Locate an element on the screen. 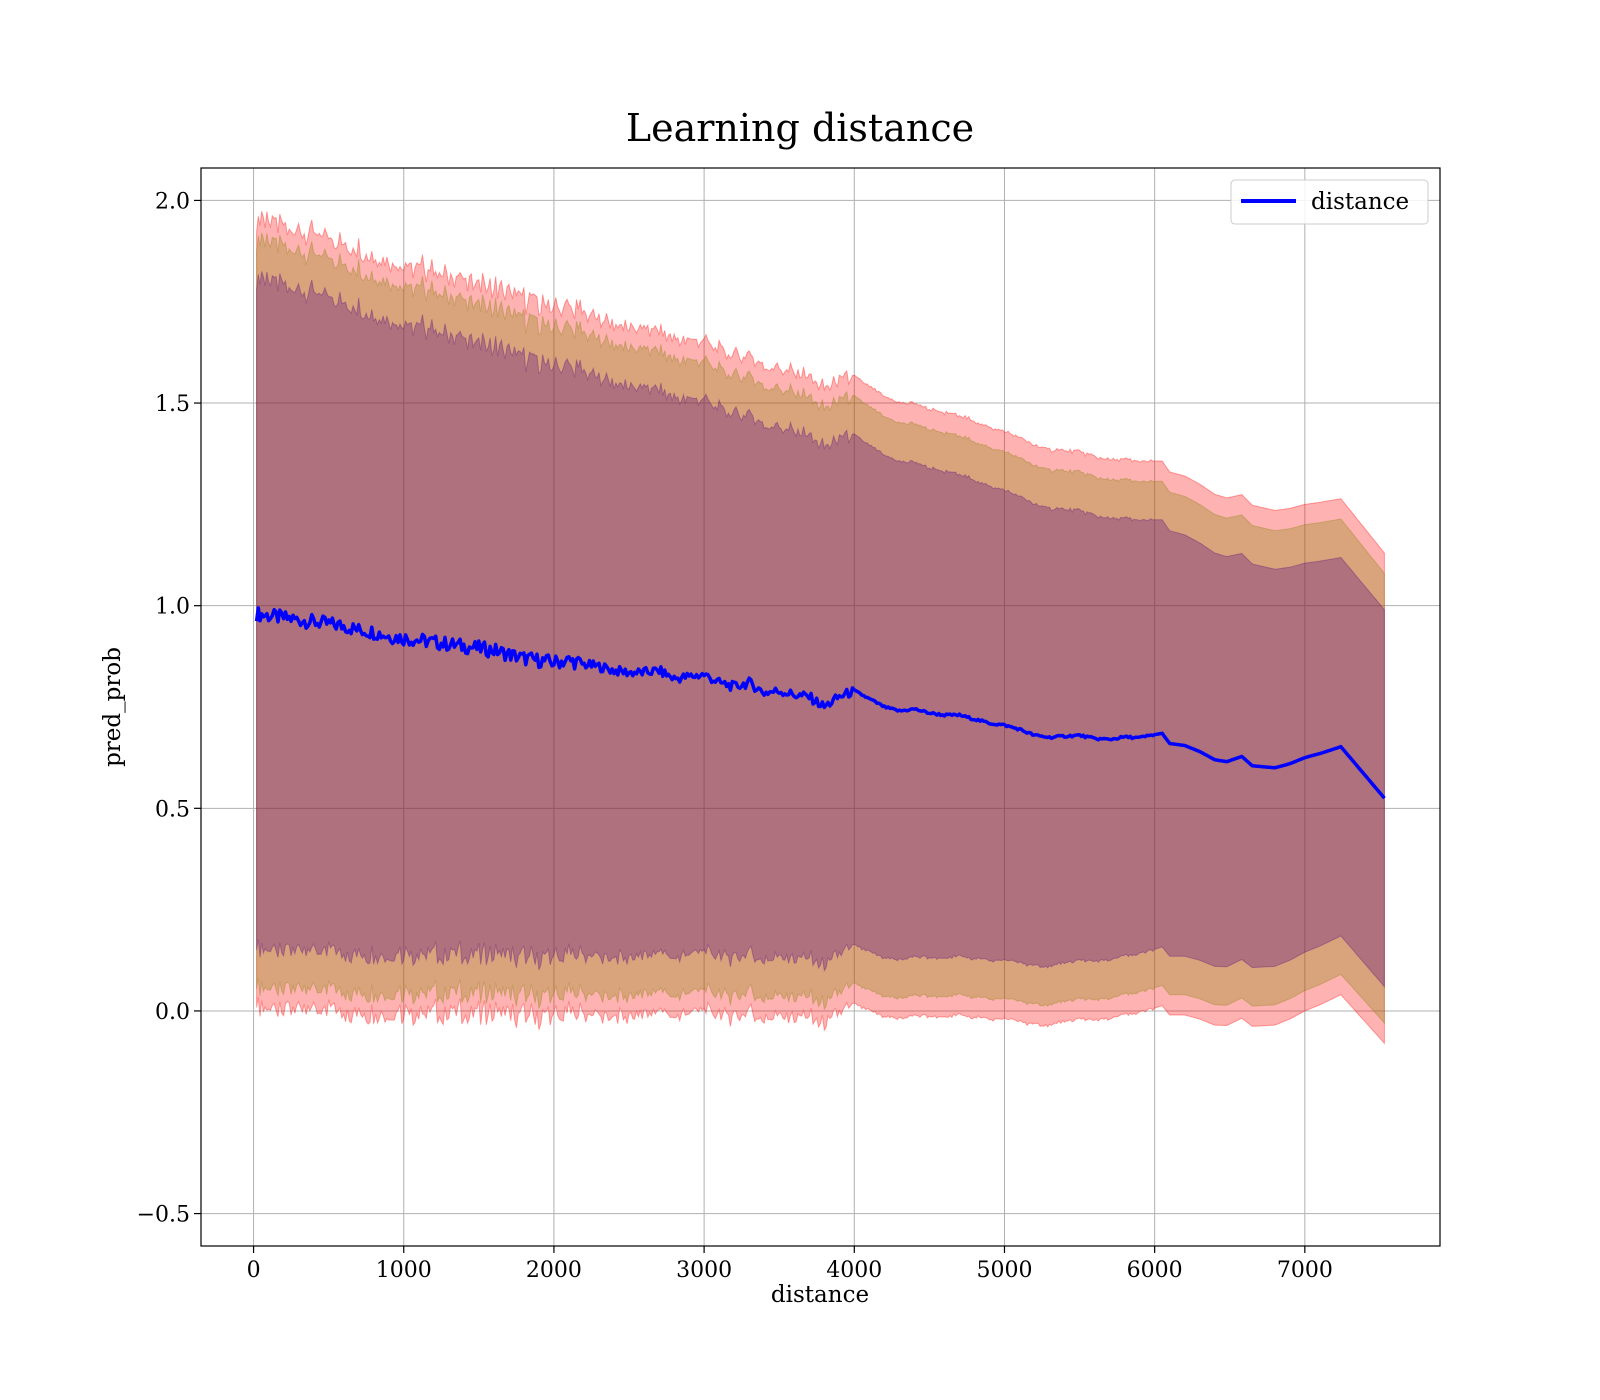 The image size is (1600, 1400). x-tick-label: 1000 is located at coordinates (404, 1270).